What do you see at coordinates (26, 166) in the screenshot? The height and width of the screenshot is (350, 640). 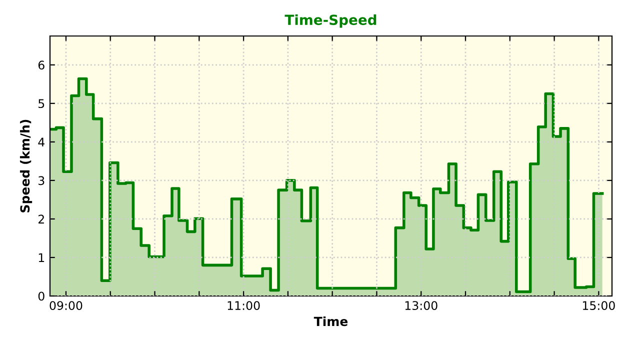 I see `y-axis-title: Speed (km/h)` at bounding box center [26, 166].